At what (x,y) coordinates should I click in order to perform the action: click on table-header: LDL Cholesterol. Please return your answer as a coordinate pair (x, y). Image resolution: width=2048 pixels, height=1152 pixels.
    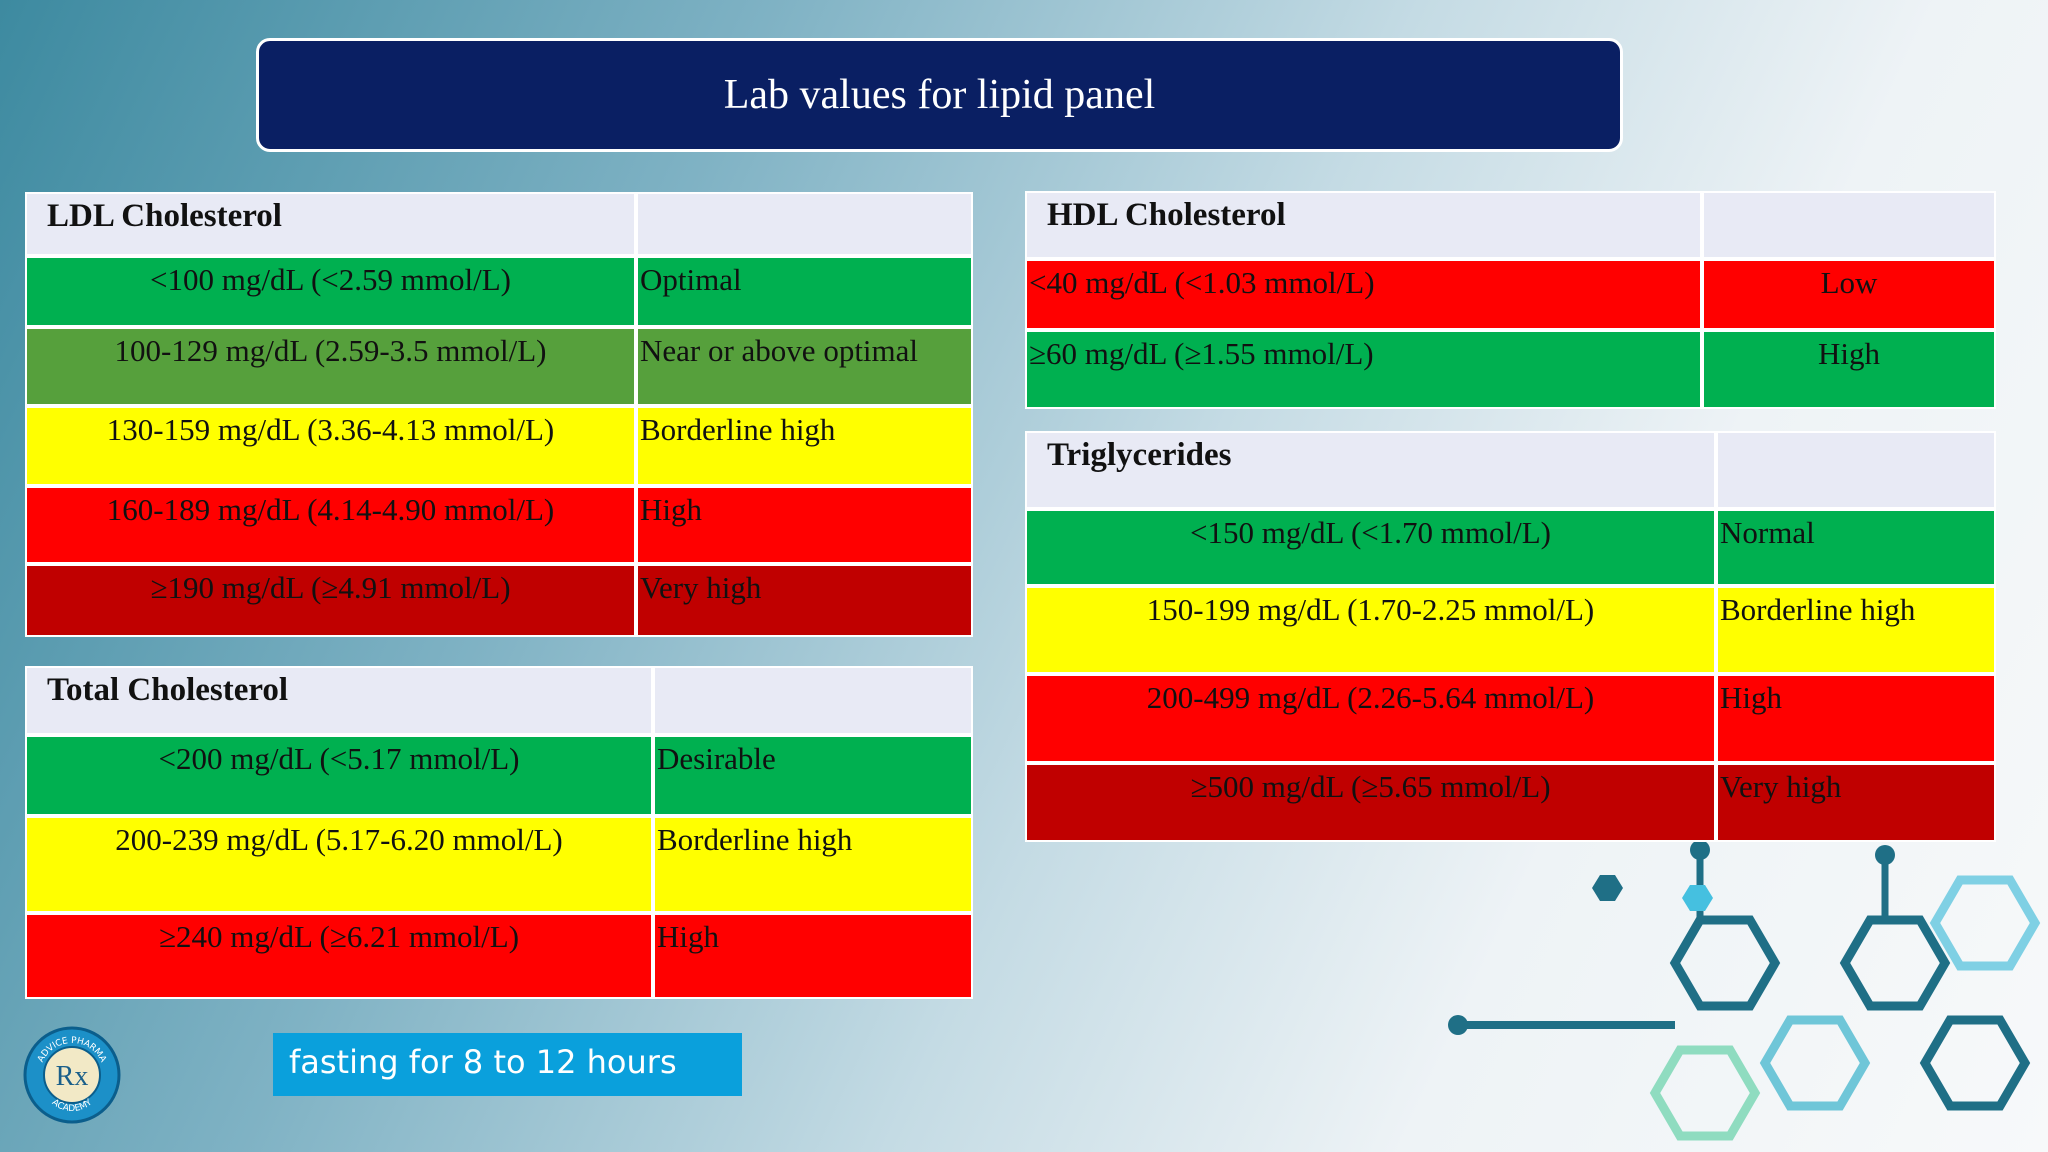
    Looking at the image, I should click on (330, 224).